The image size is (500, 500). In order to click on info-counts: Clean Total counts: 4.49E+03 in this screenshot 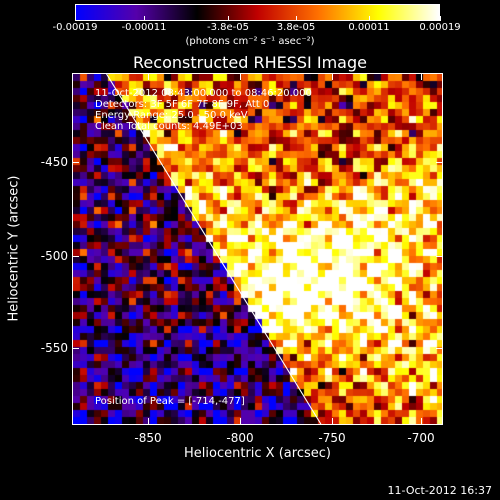, I will do `click(169, 126)`.